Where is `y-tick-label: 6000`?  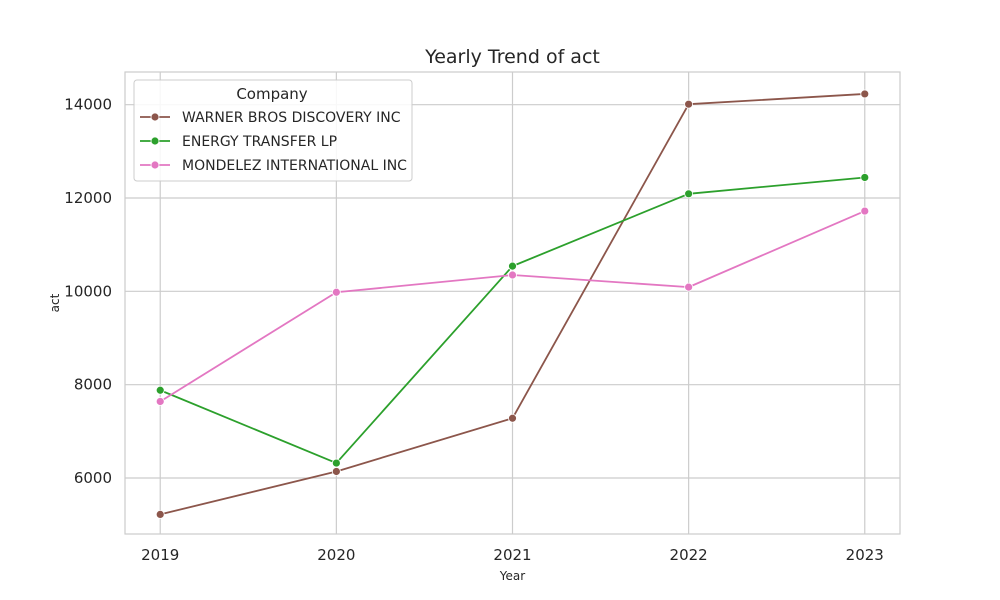 y-tick-label: 6000 is located at coordinates (93, 478).